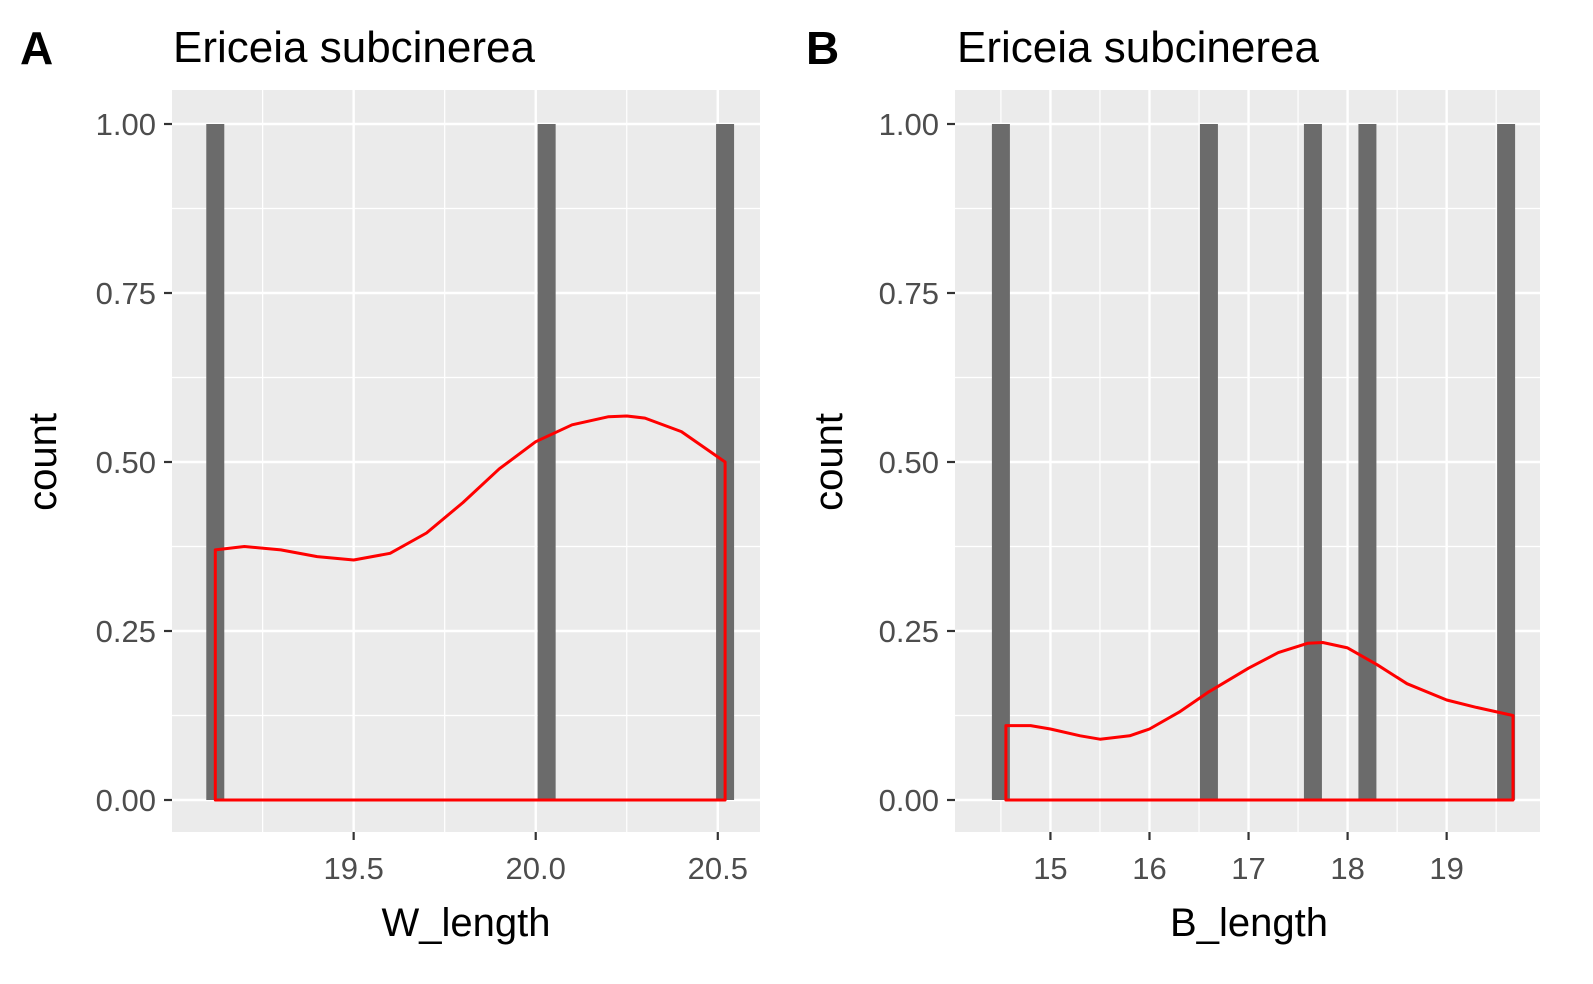 The image size is (1593, 984). What do you see at coordinates (909, 800) in the screenshot?
I see `panel-b-ytick-label: 0.00` at bounding box center [909, 800].